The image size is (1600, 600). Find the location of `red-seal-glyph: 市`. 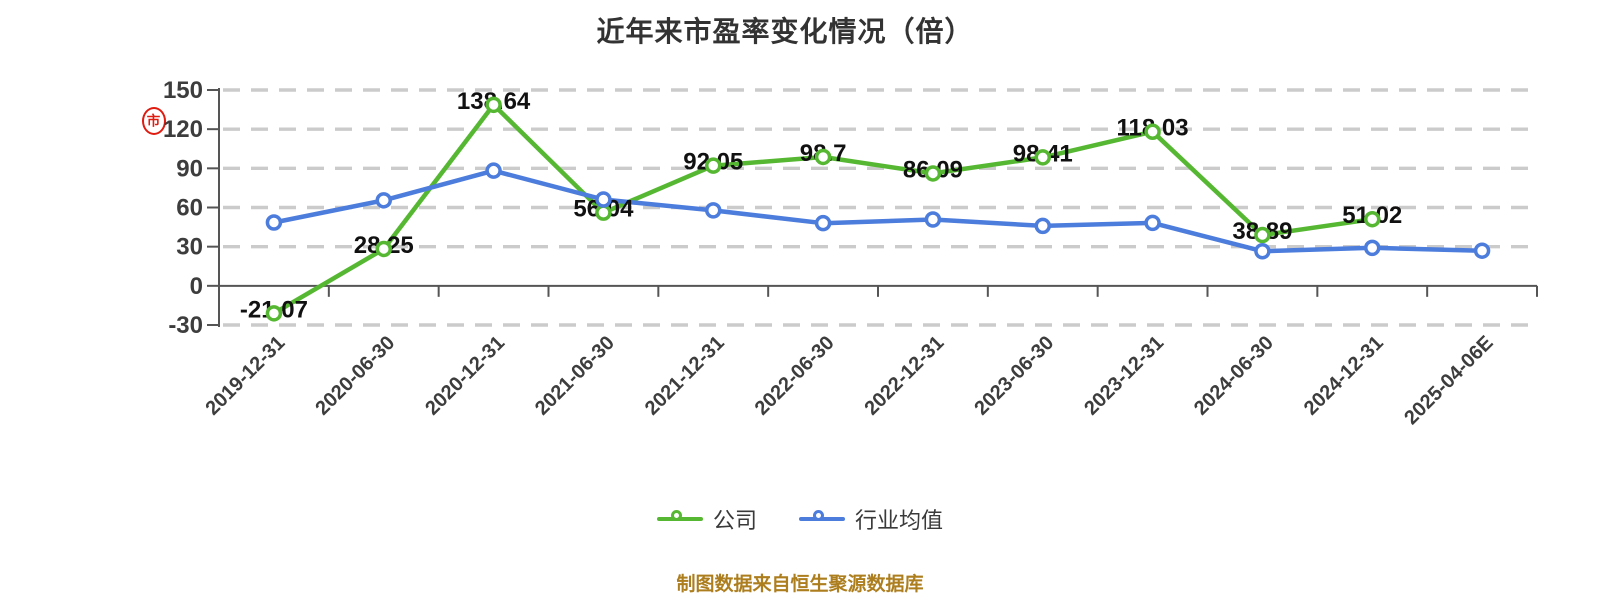

red-seal-glyph: 市 is located at coordinates (154, 121).